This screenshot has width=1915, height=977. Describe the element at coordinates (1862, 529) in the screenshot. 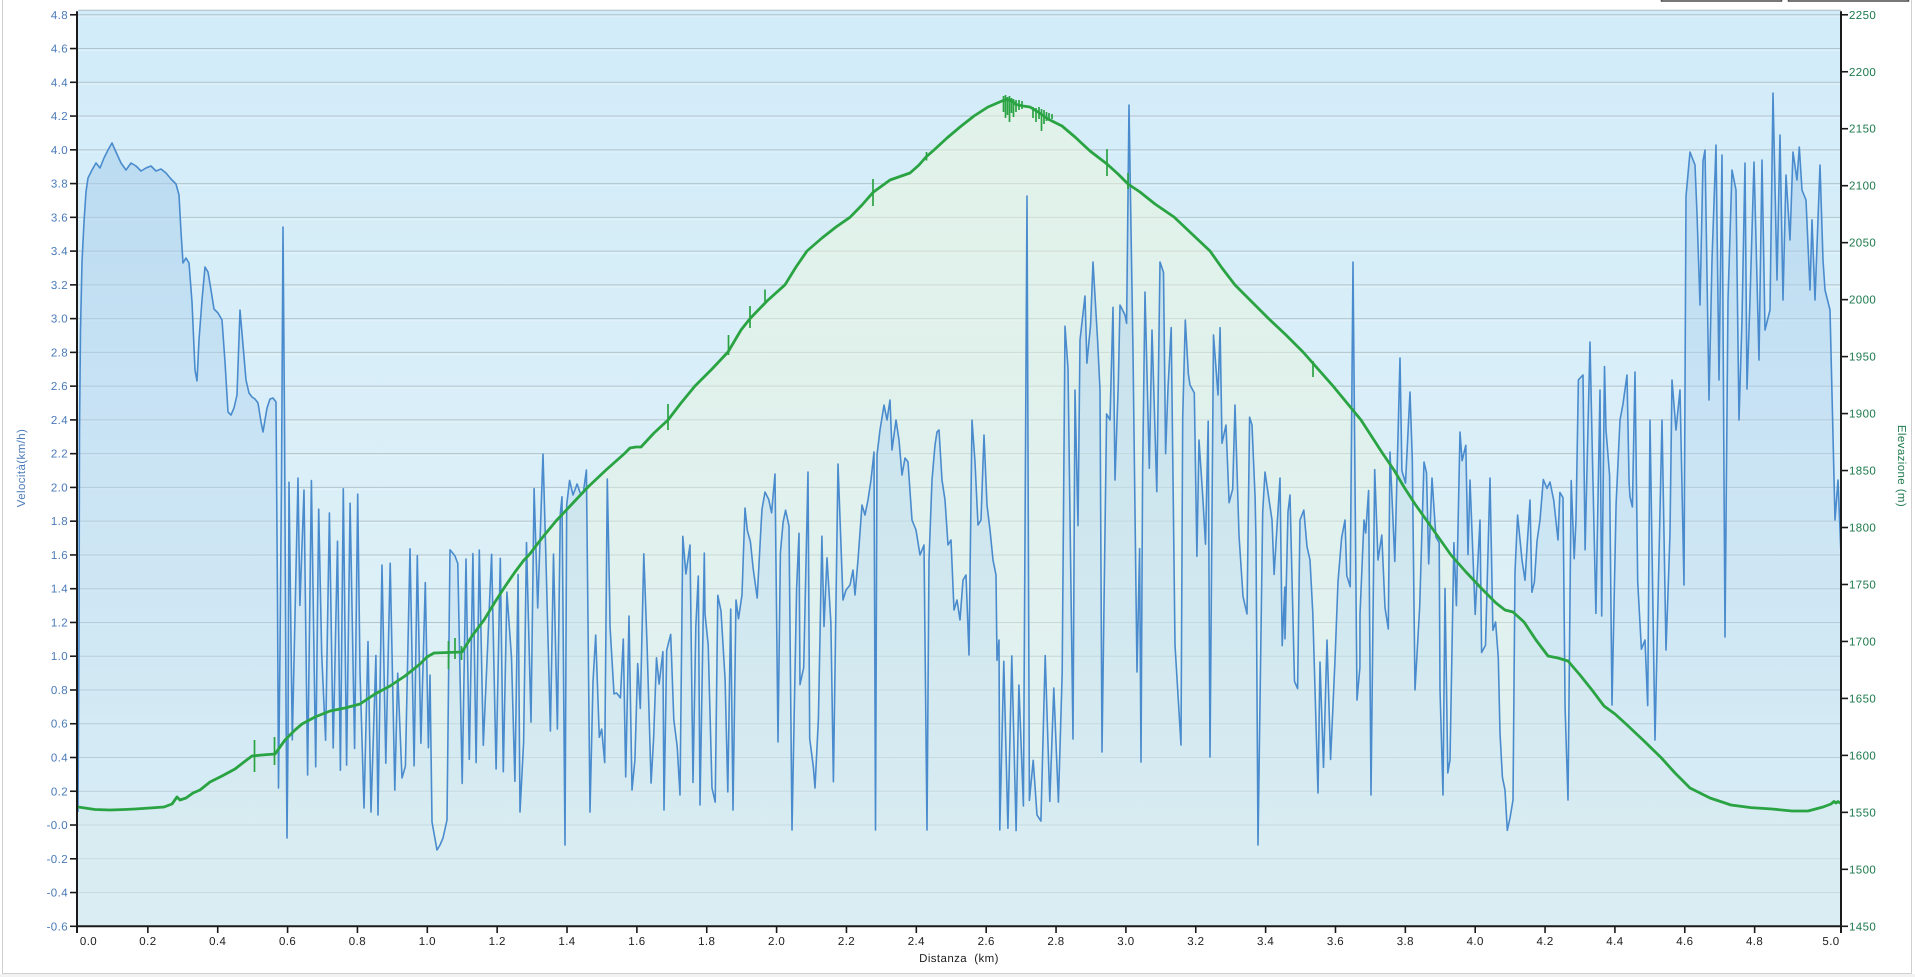

I see `svg-text: 1800` at that location.